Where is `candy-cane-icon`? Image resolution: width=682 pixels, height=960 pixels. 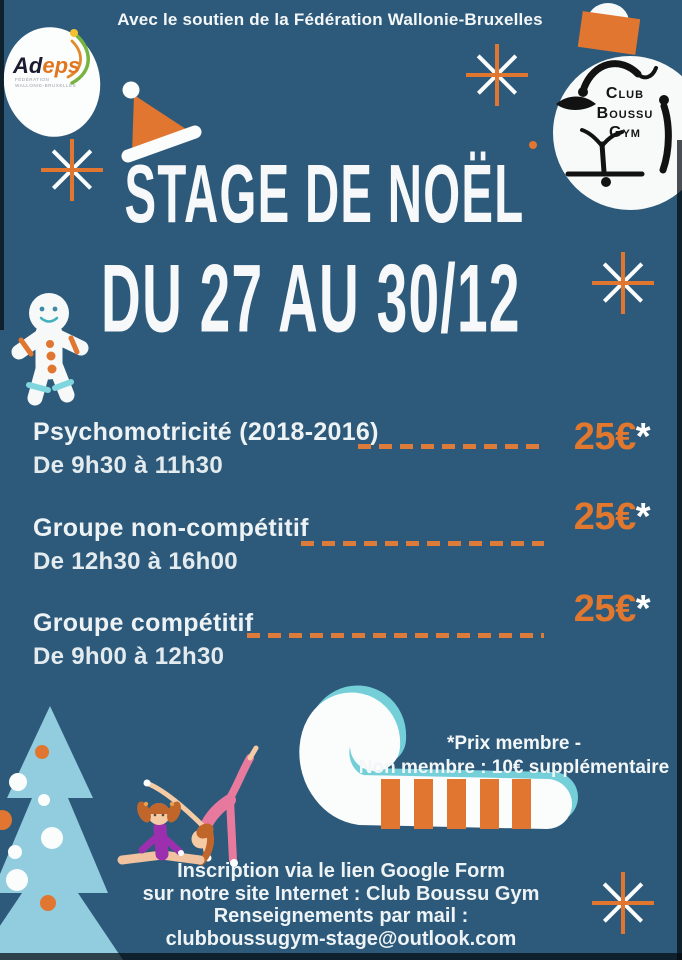
candy-cane-icon is located at coordinates (438, 757).